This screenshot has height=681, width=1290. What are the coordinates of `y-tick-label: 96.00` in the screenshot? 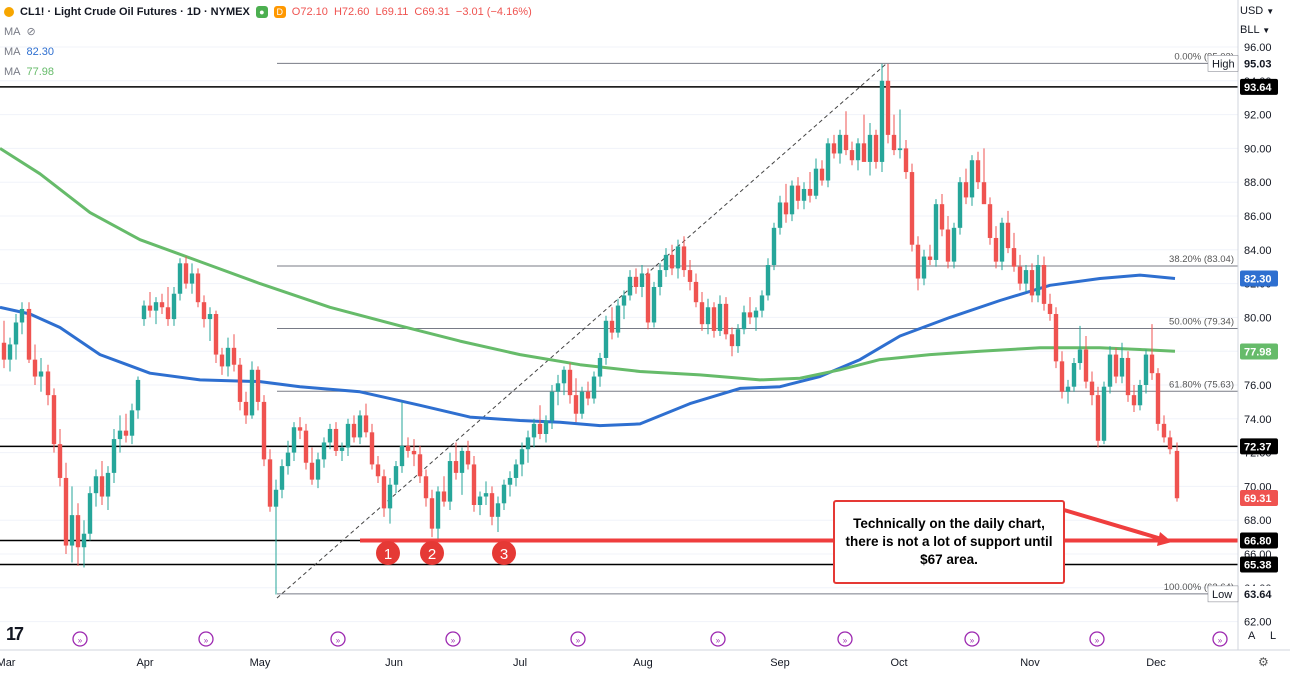 It's located at (1258, 48).